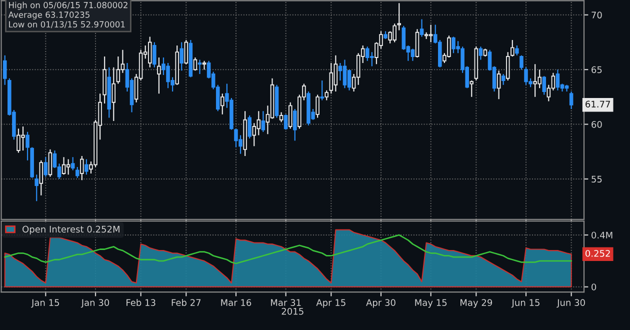 The width and height of the screenshot is (630, 330). I want to click on y-tick-label: 0, so click(594, 287).